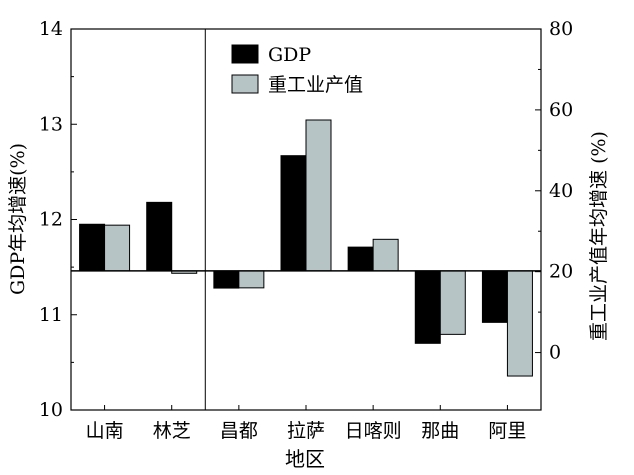  I want to click on y-left-tick-label: 12, so click(51, 220).